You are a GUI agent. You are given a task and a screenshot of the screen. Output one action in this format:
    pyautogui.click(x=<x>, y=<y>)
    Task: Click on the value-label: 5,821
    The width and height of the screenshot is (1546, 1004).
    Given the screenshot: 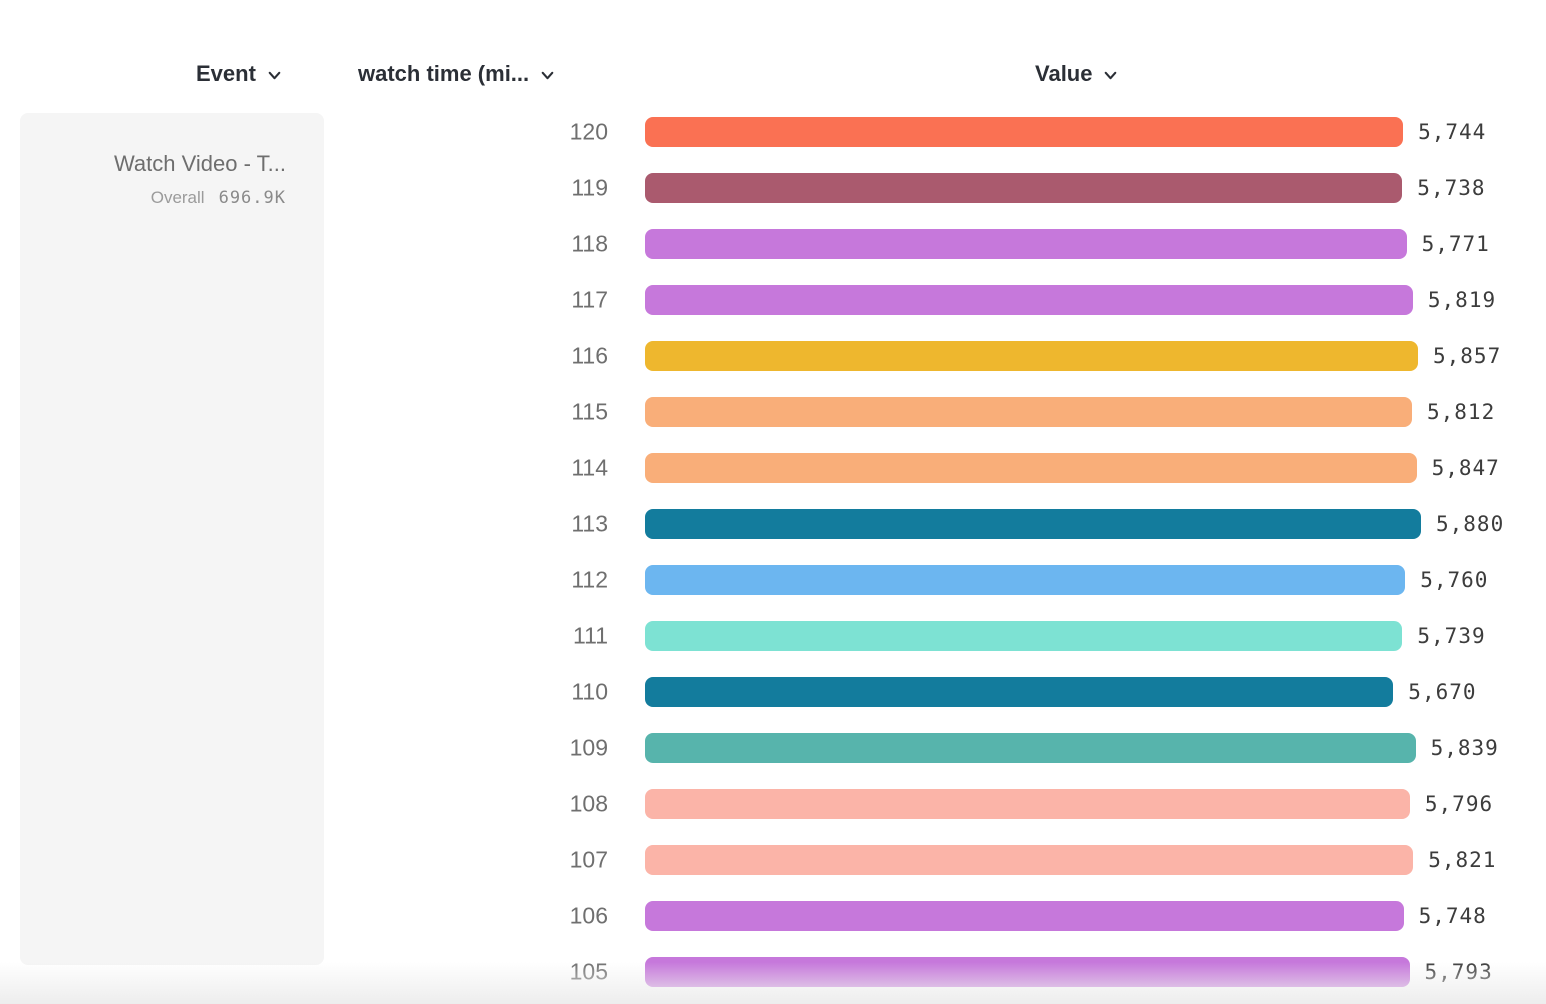 What is the action you would take?
    pyautogui.click(x=1462, y=860)
    